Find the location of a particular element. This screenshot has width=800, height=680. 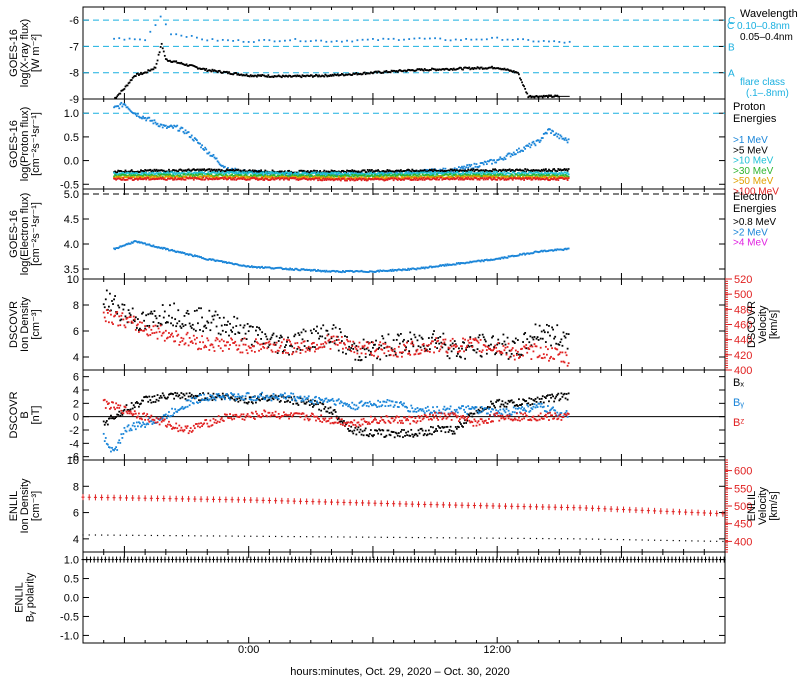

y2-tick-label: 400 is located at coordinates (743, 371).